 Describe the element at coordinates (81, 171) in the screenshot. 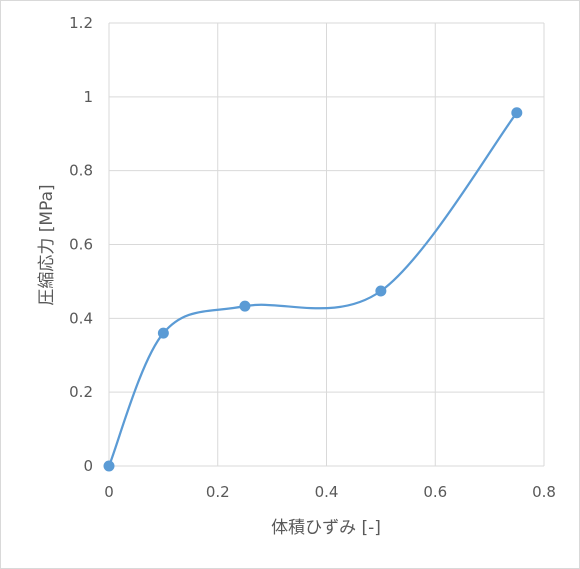

I see `y-tick-label: 0.8` at that location.